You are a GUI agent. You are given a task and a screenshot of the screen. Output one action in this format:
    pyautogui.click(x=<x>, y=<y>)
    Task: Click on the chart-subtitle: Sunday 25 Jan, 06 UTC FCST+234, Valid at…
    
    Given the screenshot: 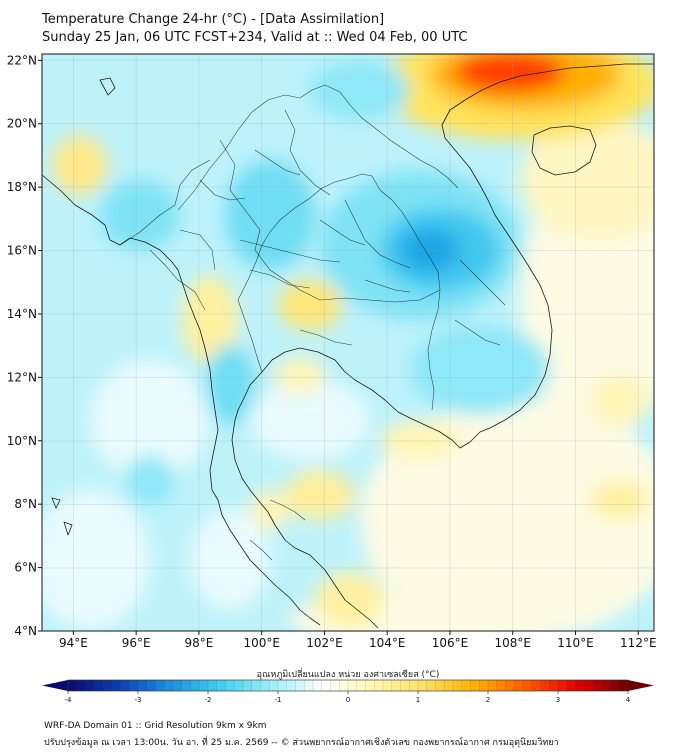 What is the action you would take?
    pyautogui.click(x=255, y=37)
    